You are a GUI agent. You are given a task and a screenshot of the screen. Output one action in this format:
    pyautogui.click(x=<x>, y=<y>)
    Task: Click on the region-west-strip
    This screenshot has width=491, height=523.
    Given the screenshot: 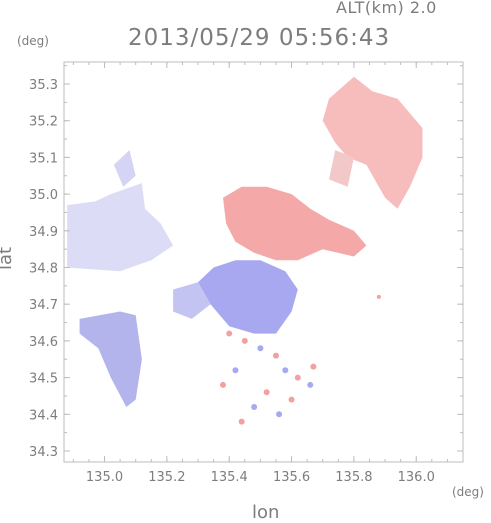 What is the action you would take?
    pyautogui.click(x=124, y=168)
    